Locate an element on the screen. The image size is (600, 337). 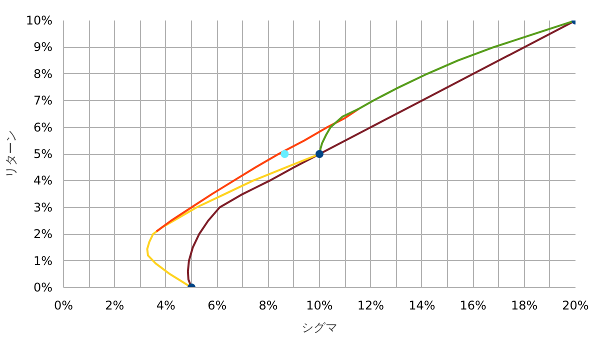
x-tick-label: 6% is located at coordinates (217, 305).